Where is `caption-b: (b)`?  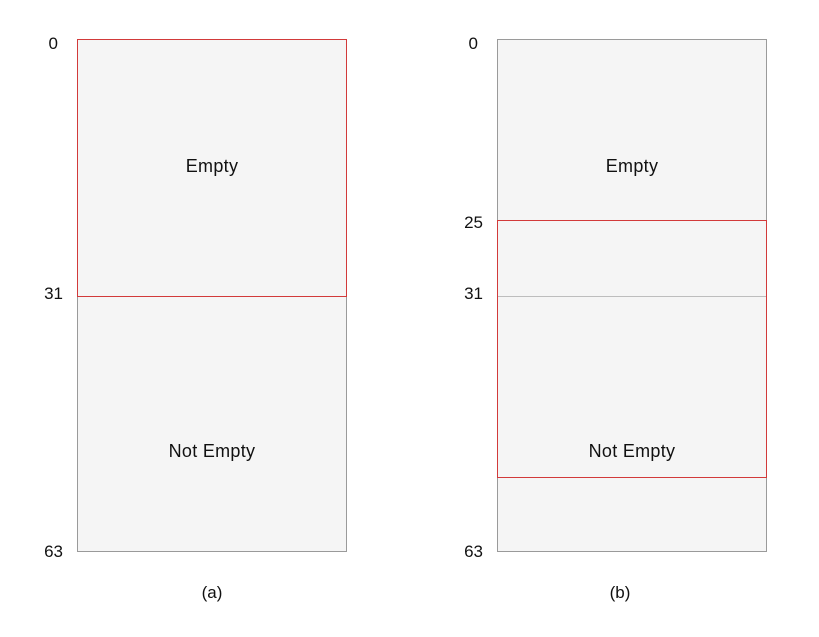
caption-b: (b) is located at coordinates (620, 592).